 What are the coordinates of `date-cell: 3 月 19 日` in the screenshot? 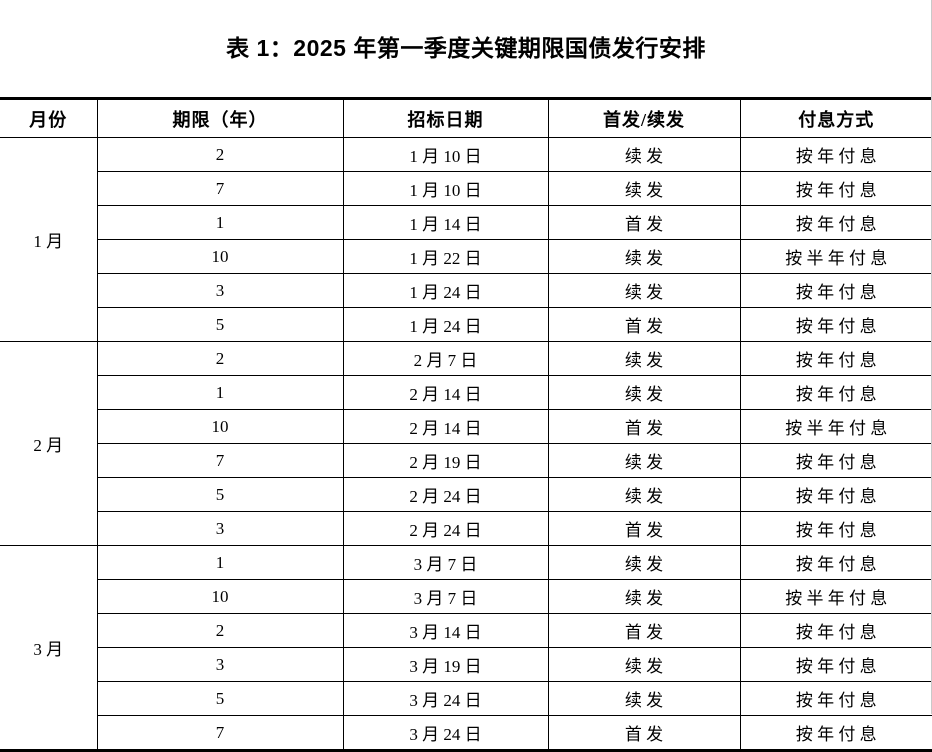 It's located at (445, 664).